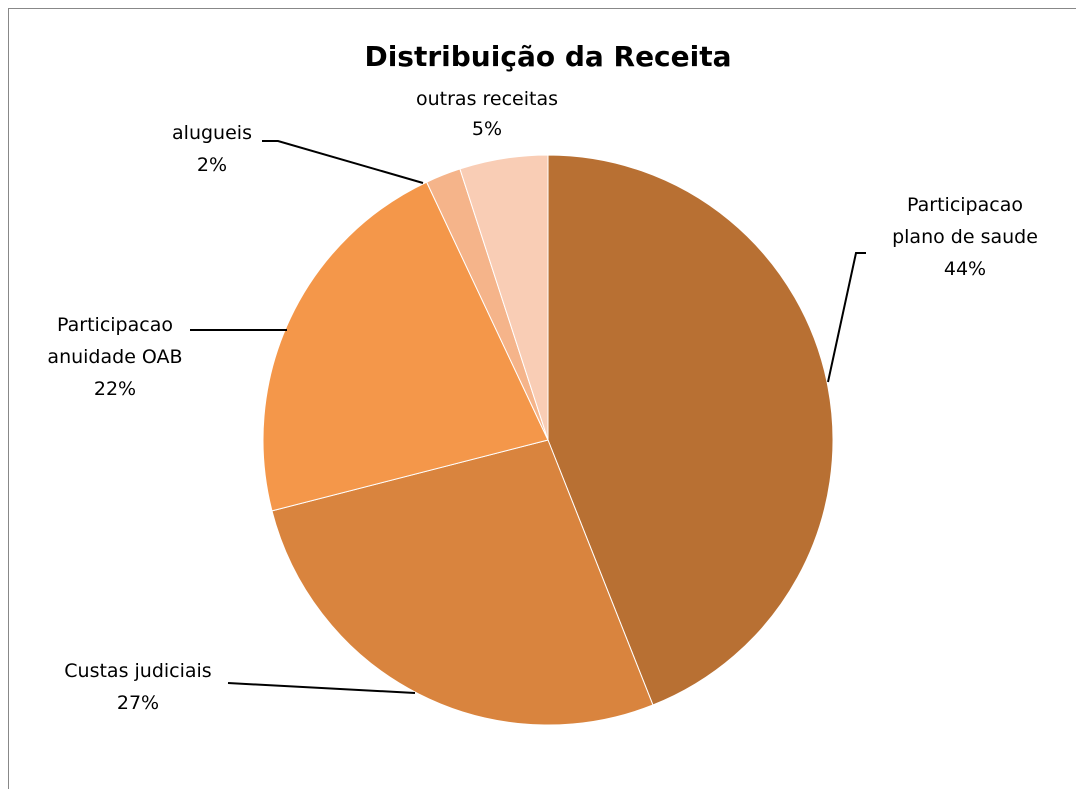 This screenshot has height=789, width=1076. I want to click on label-name: Custas judiciais, so click(138, 671).